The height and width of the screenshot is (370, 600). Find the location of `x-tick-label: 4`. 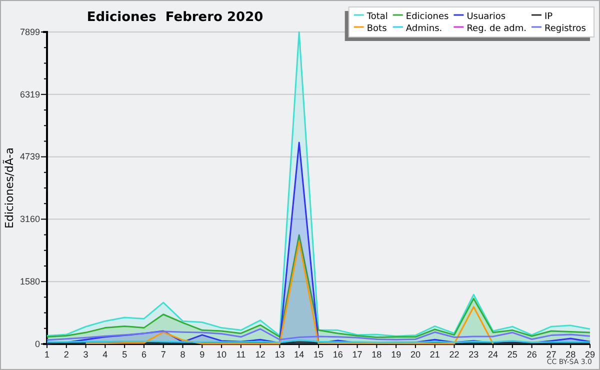

x-tick-label: 4 is located at coordinates (105, 354).